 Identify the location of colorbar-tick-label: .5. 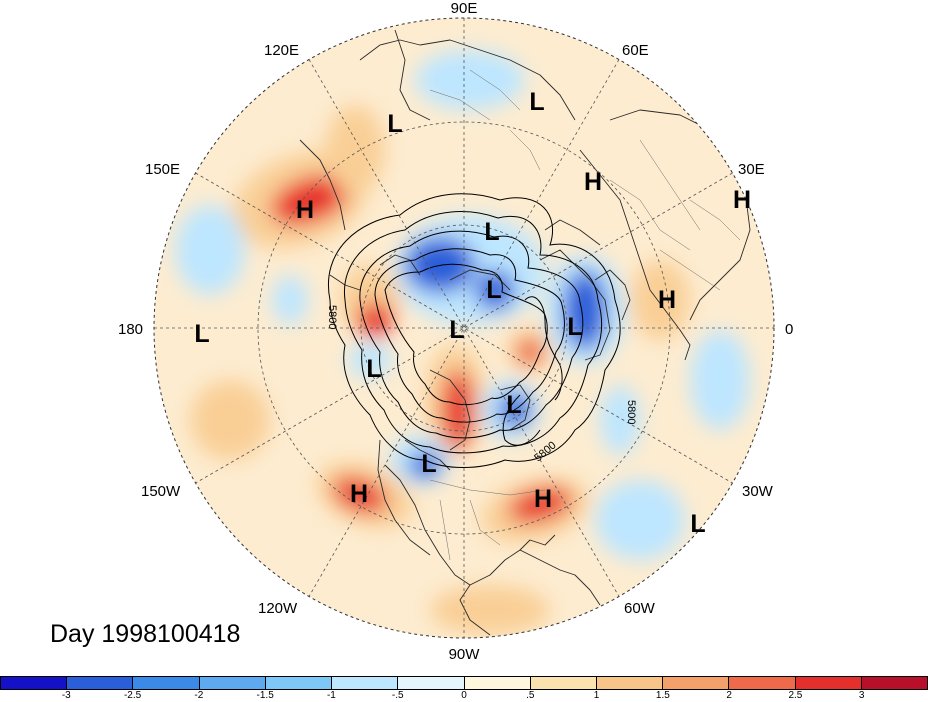
(530, 695).